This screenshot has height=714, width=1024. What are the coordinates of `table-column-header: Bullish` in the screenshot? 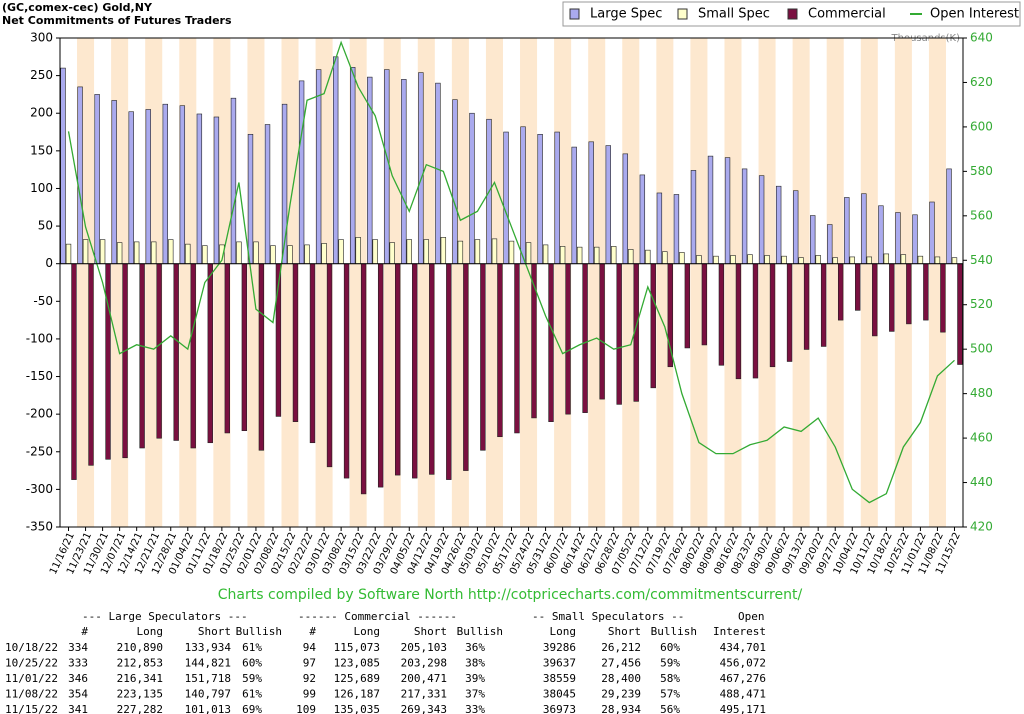 It's located at (674, 631).